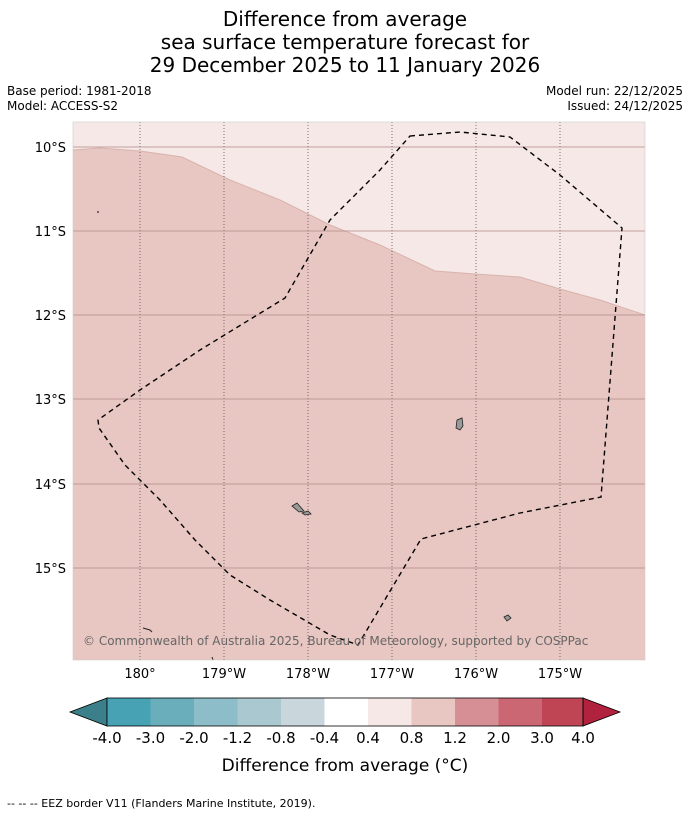 This screenshot has width=690, height=816. I want to click on colorbar-tick-label: 3.0, so click(542, 738).